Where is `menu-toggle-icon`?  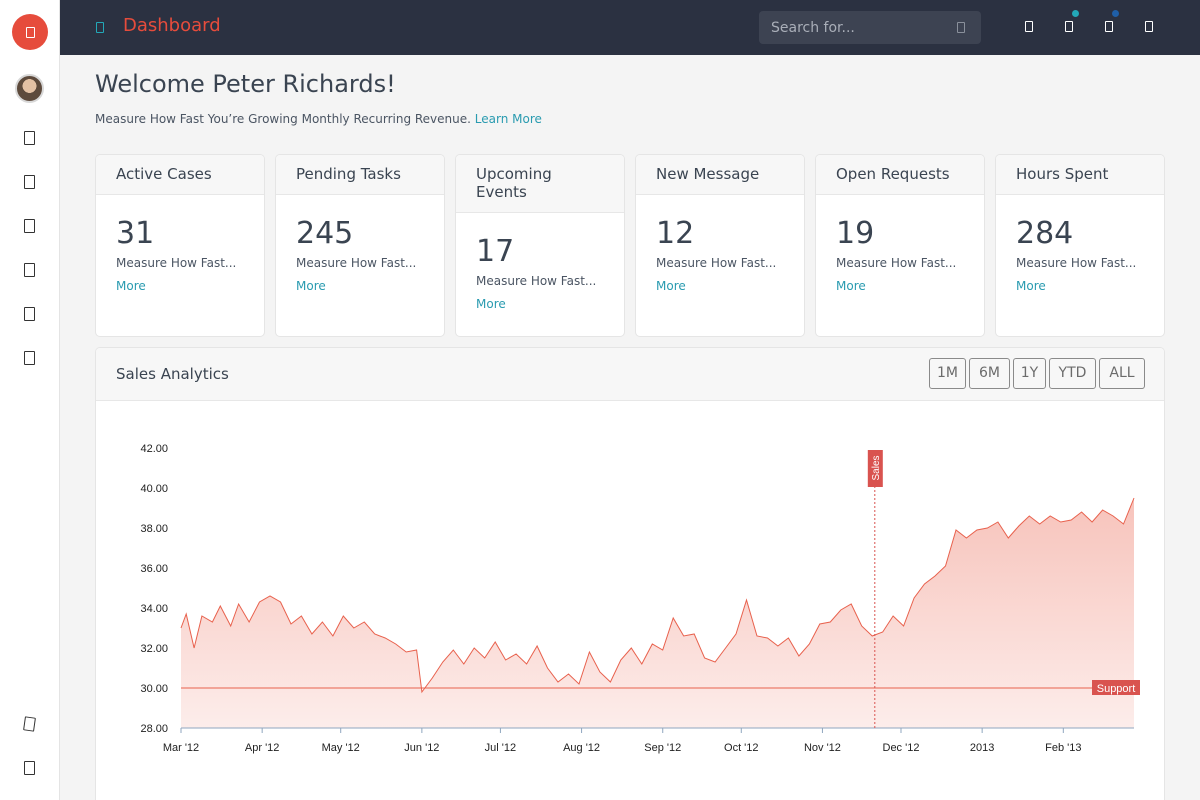 menu-toggle-icon is located at coordinates (100, 27).